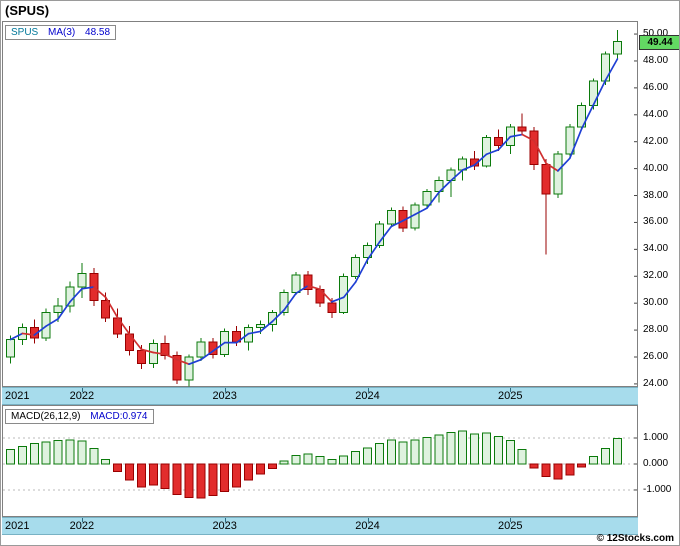 The image size is (680, 546). What do you see at coordinates (656, 141) in the screenshot?
I see `y-tick-label: 42.00` at bounding box center [656, 141].